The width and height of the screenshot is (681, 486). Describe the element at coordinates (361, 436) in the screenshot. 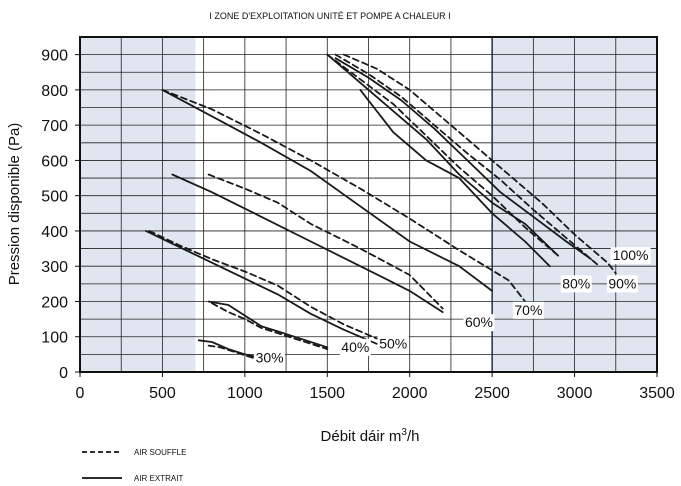

I see `x-axis-label-main: Débit dáir m` at that location.